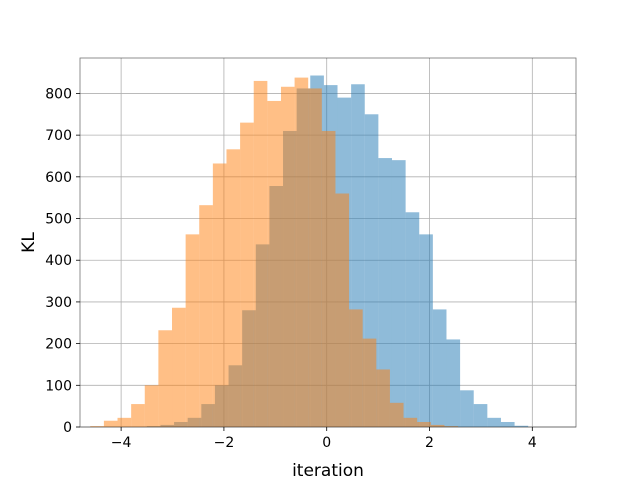 This screenshot has height=480, width=640. Describe the element at coordinates (58, 345) in the screenshot. I see `y-tick-label: 200` at that location.